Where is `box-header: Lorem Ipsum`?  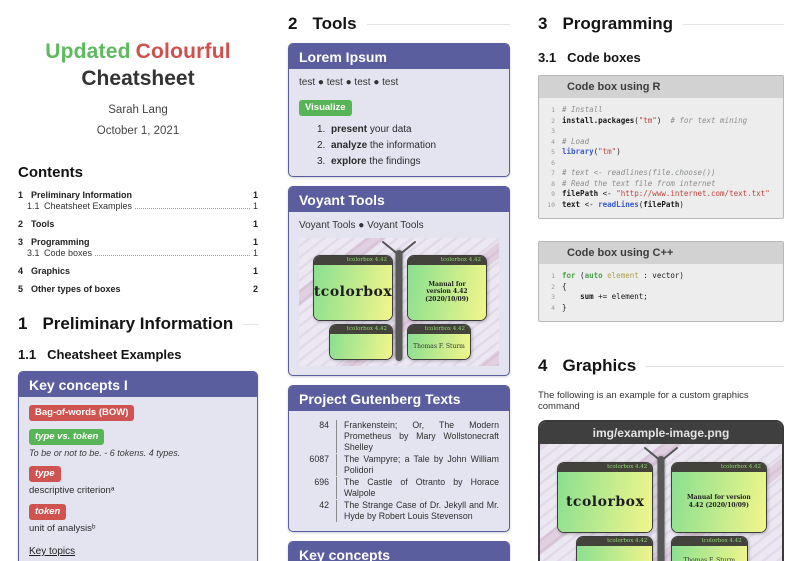
box-header: Lorem Ipsum is located at coordinates (399, 56).